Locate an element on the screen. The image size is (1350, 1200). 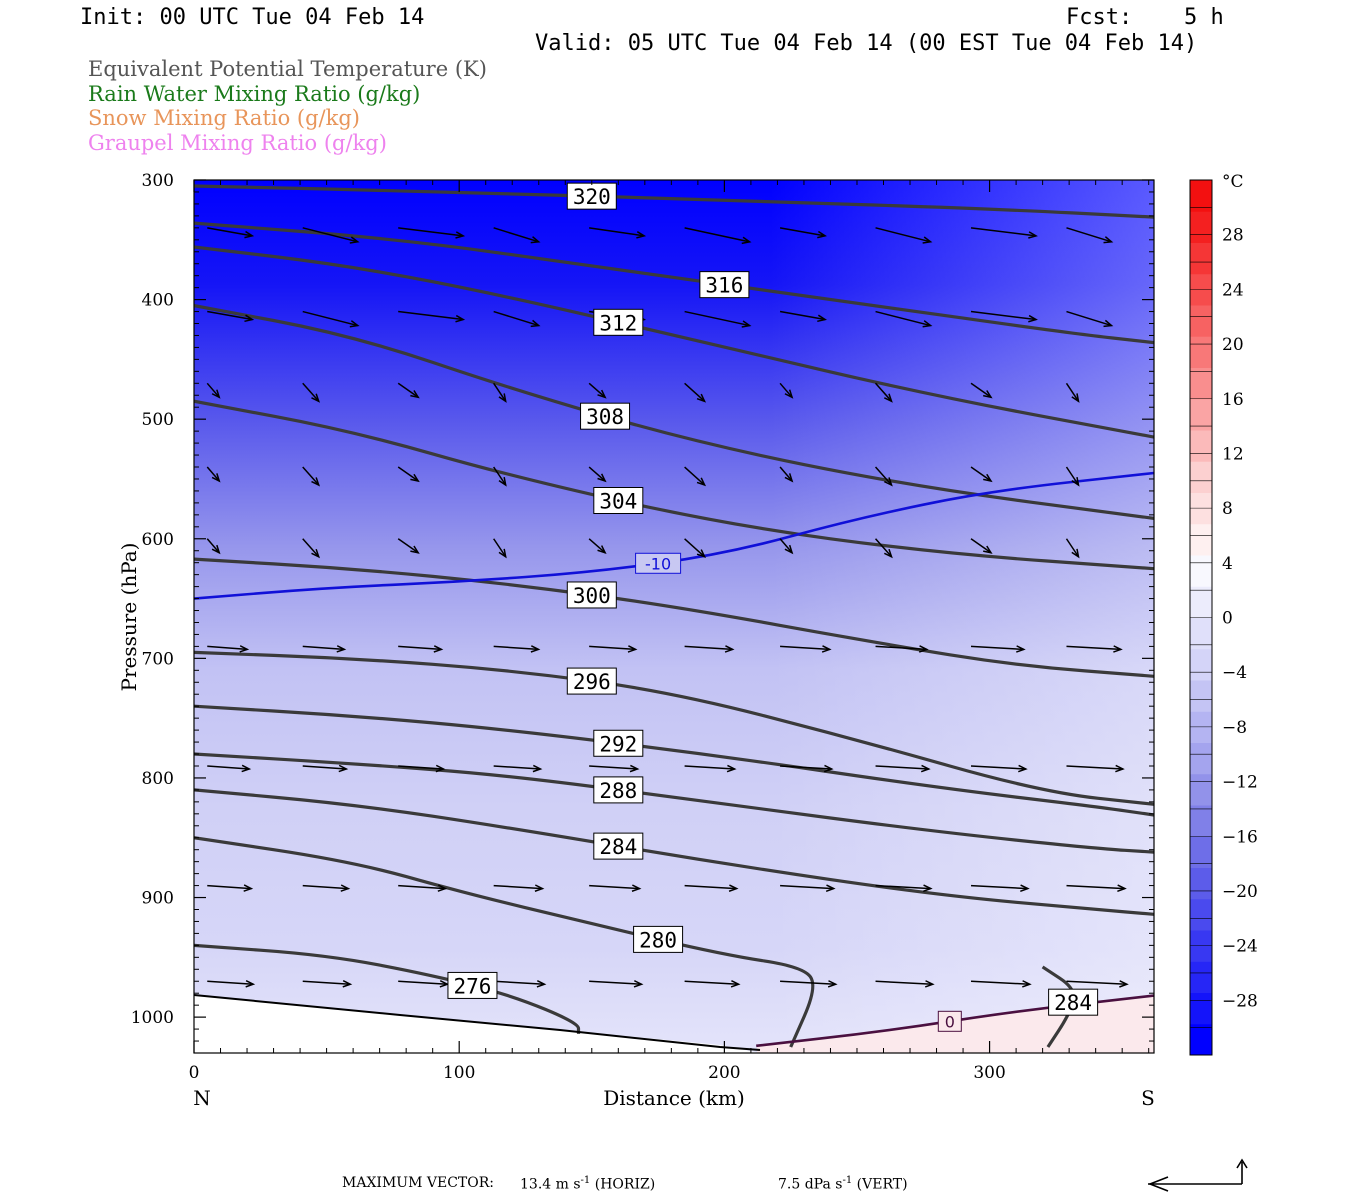
theta-e-label: 320 is located at coordinates (592, 197).